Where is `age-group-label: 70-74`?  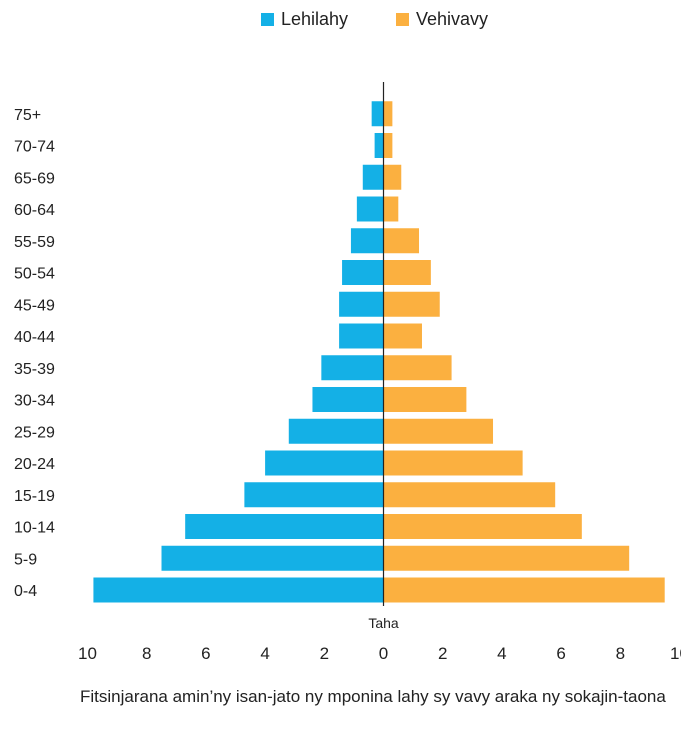
age-group-label: 70-74 is located at coordinates (34, 147).